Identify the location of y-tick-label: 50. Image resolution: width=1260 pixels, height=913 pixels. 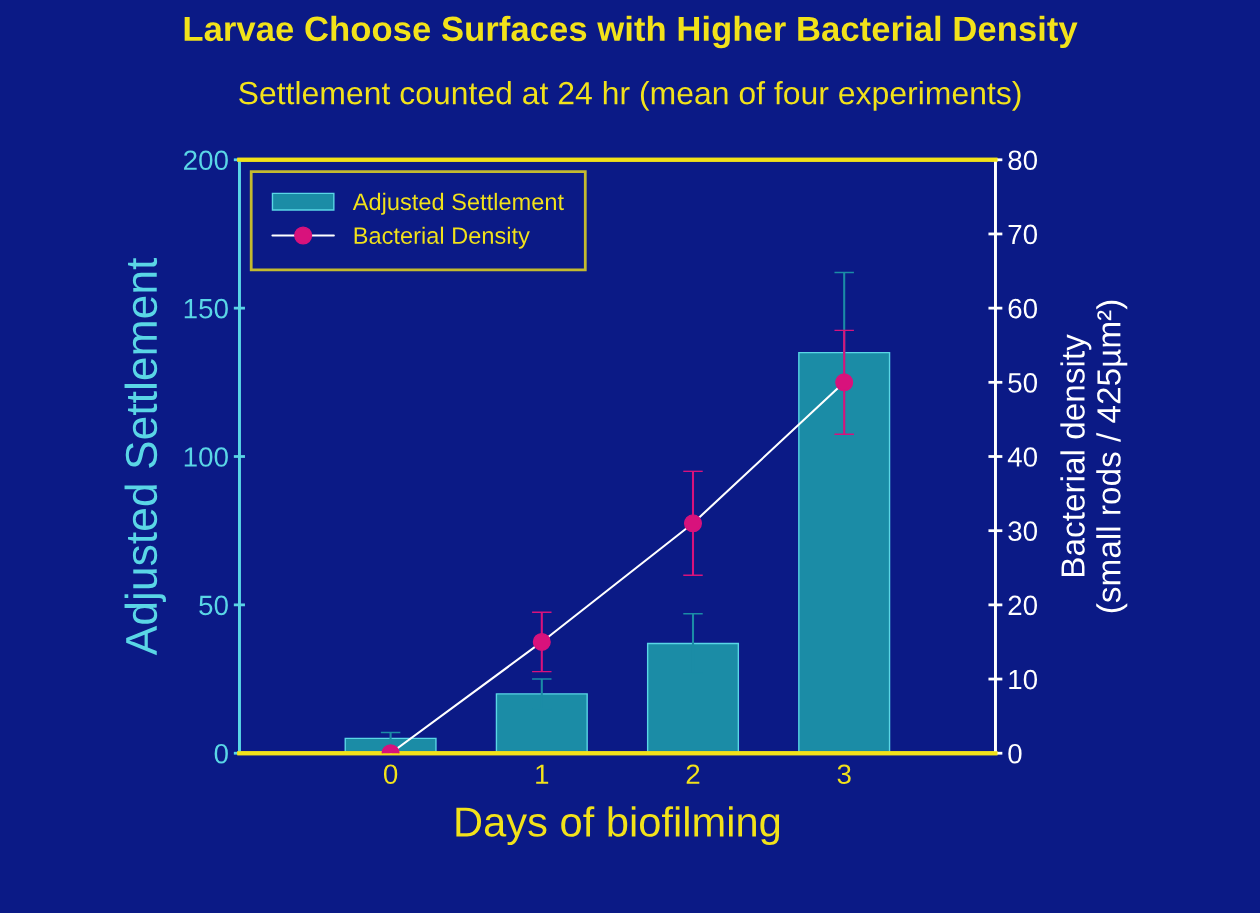
(213, 605).